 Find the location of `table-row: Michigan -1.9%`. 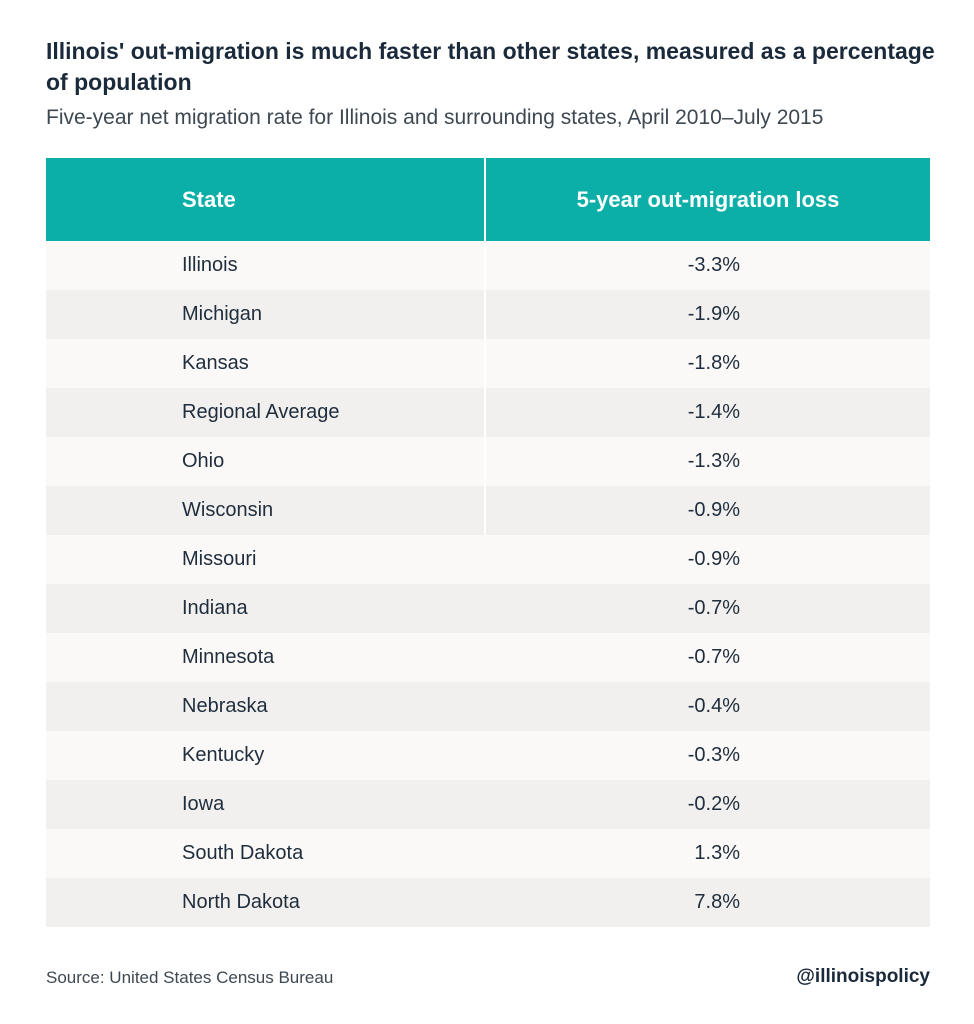

table-row: Michigan -1.9% is located at coordinates (488, 314).